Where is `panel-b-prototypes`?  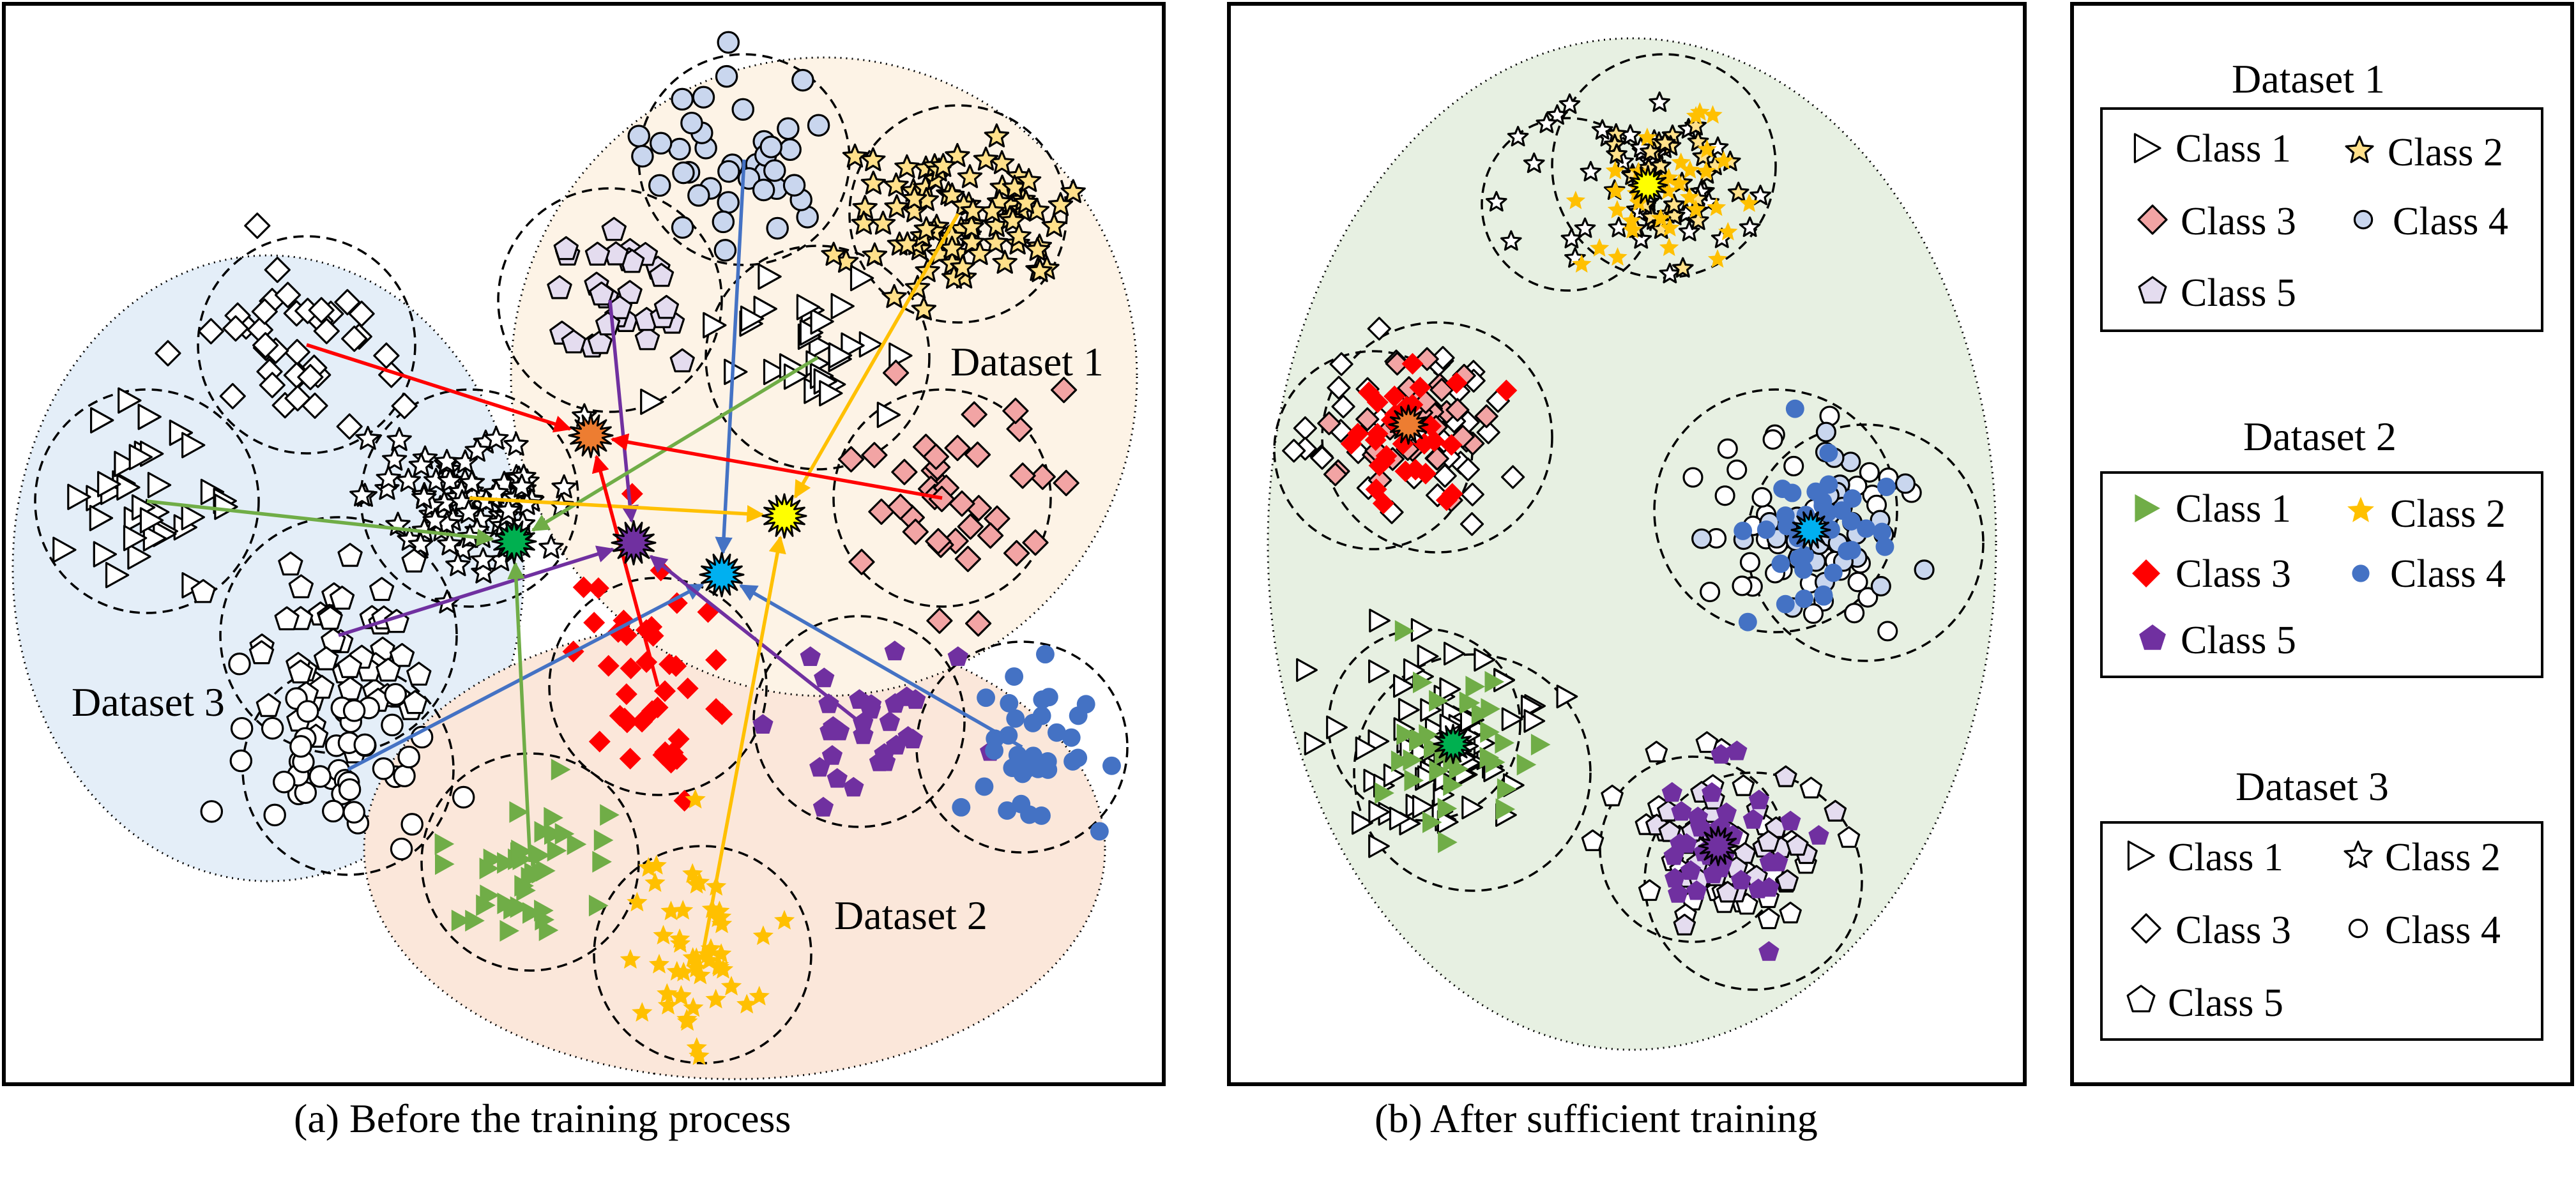 panel-b-prototypes is located at coordinates (1609, 515).